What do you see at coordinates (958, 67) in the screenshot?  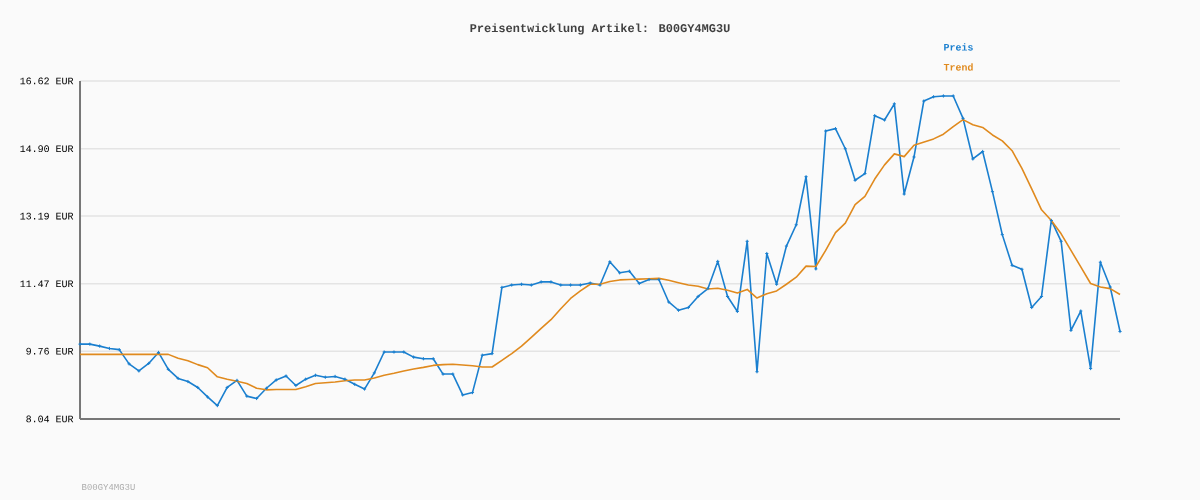 I see `text: Trend` at bounding box center [958, 67].